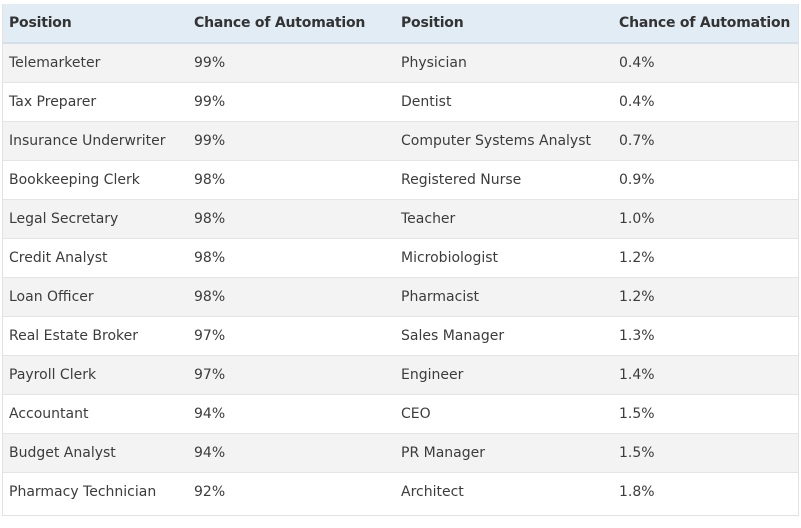 The width and height of the screenshot is (801, 528). What do you see at coordinates (705, 374) in the screenshot?
I see `chance-cell: 1.4%` at bounding box center [705, 374].